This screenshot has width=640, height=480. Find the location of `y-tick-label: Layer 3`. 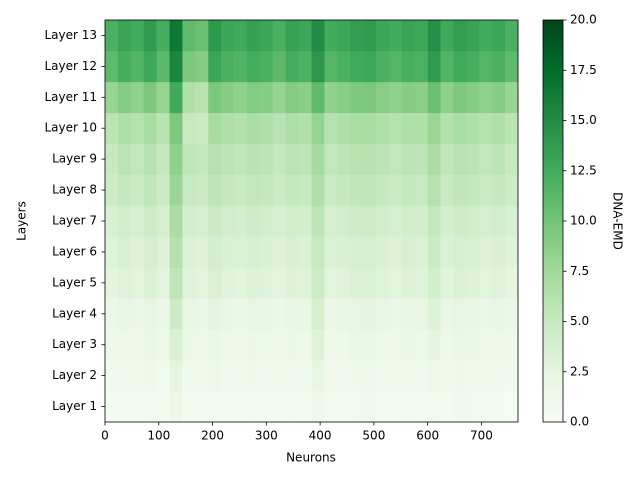

y-tick-label: Layer 3 is located at coordinates (74, 344).